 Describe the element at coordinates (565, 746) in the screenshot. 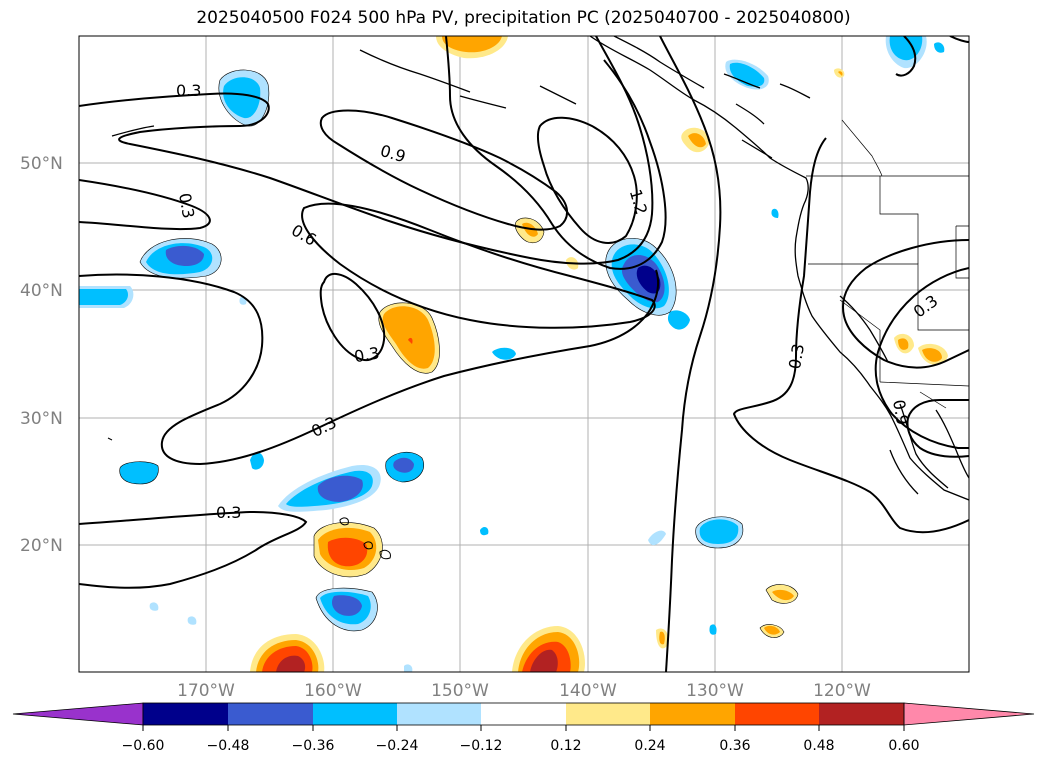

I see `colorbar-tick-label: 0.12` at that location.